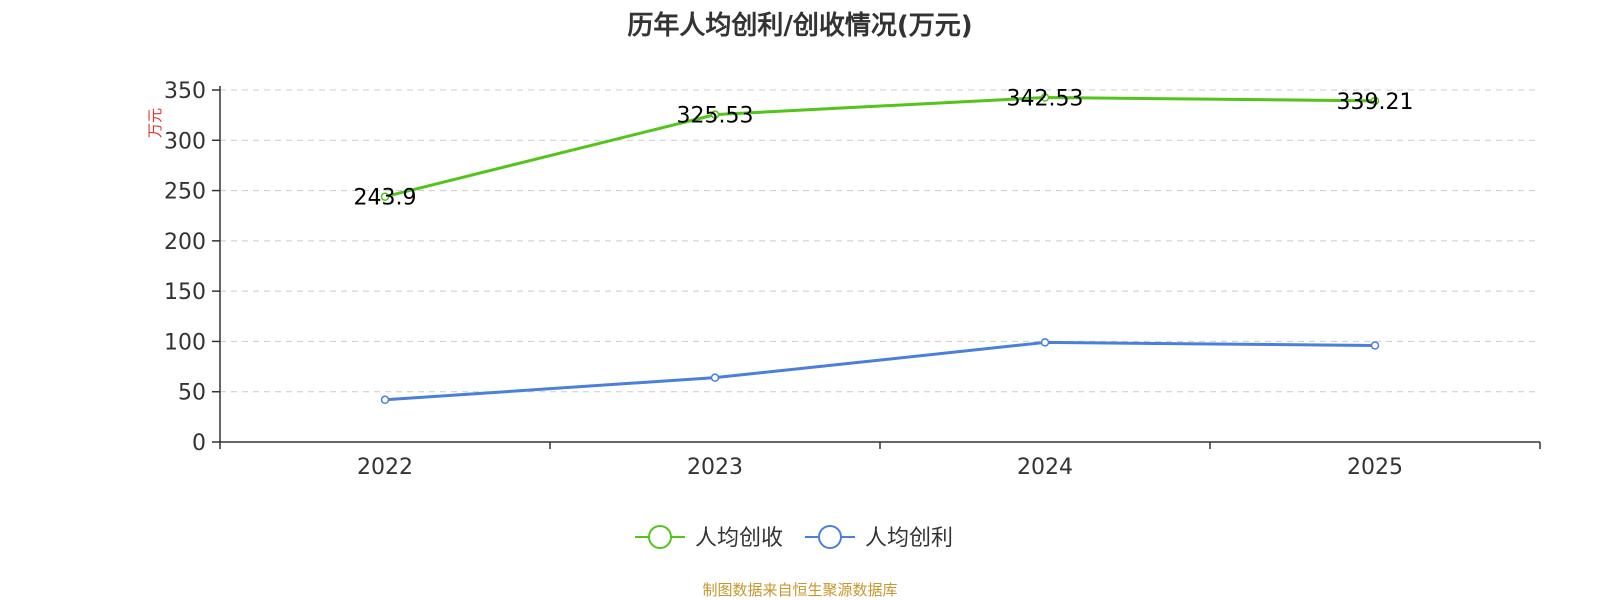 Image resolution: width=1600 pixels, height=600 pixels. I want to click on y-tick-label: 50, so click(192, 393).